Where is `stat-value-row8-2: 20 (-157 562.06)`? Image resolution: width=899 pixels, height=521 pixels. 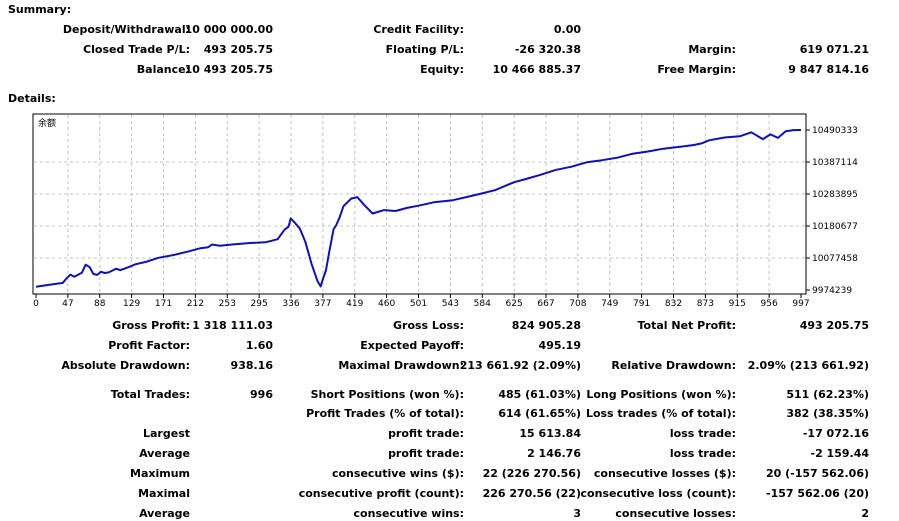
stat-value-row8-2: 20 (-157 562.06) is located at coordinates (817, 473).